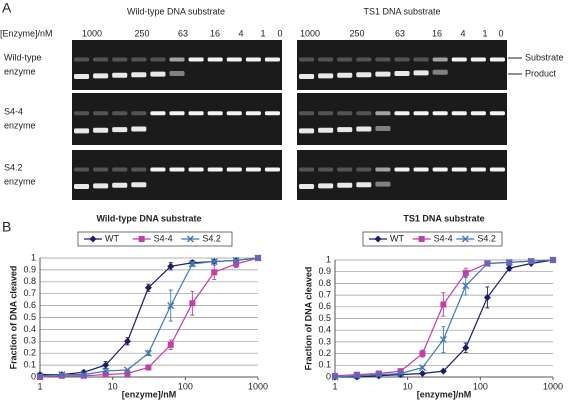 The height and width of the screenshot is (404, 580). Describe the element at coordinates (437, 33) in the screenshot. I see `lane-label: 16` at that location.